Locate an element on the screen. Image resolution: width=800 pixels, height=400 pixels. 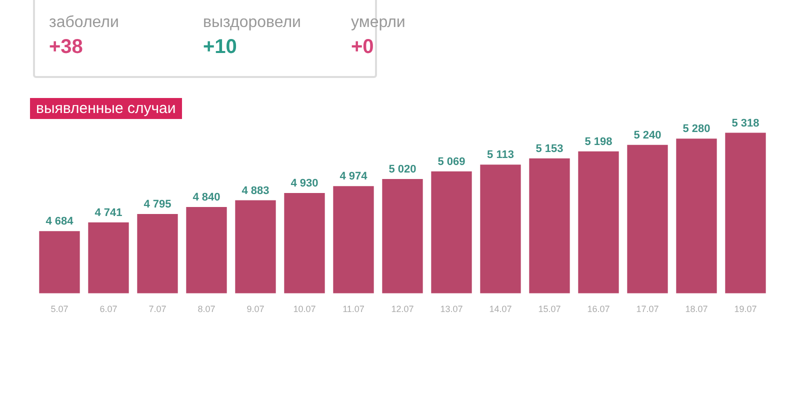
data-label: 5 153 is located at coordinates (550, 148).